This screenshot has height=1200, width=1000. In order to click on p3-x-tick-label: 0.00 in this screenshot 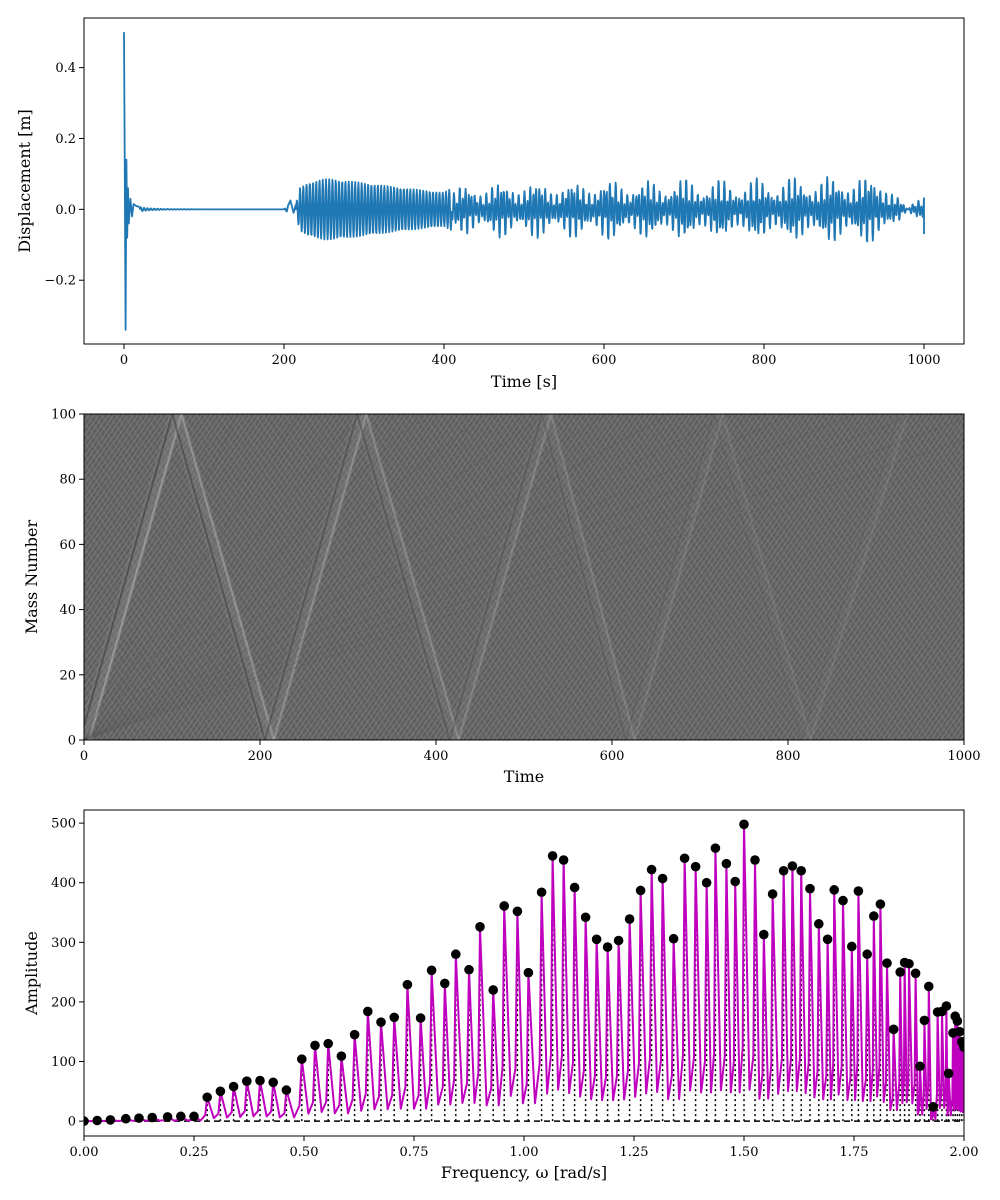, I will do `click(84, 1152)`.